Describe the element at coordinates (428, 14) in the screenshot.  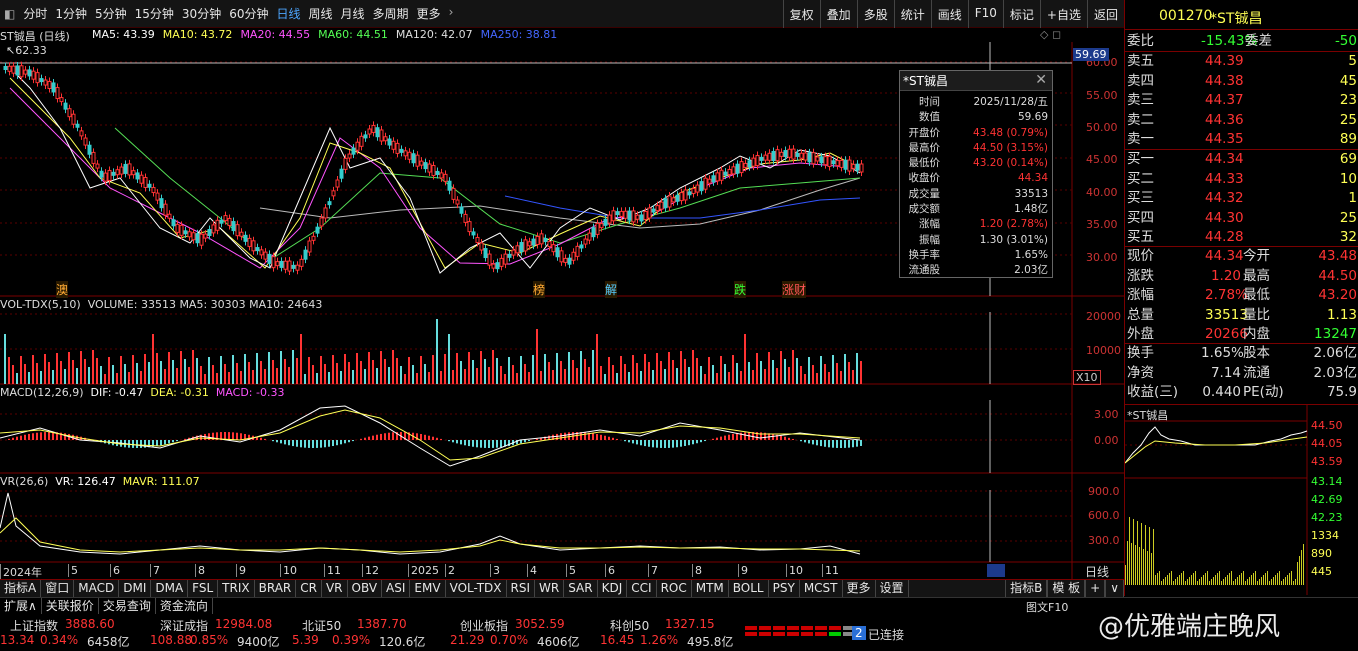
I see `period-tab-10: 更多` at that location.